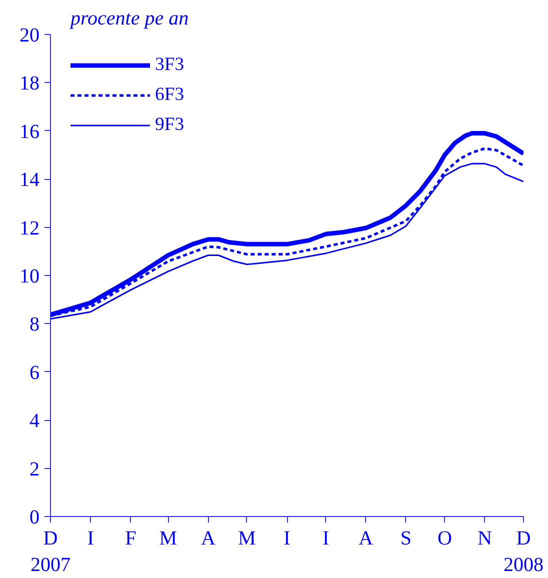 The width and height of the screenshot is (548, 578). Describe the element at coordinates (169, 95) in the screenshot. I see `legend-label: 6F3` at that location.